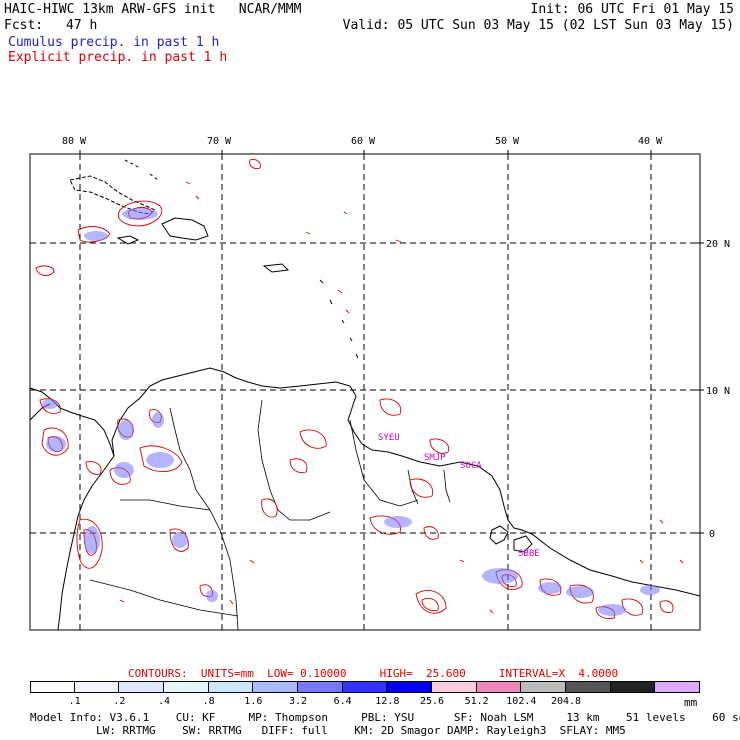 The width and height of the screenshot is (740, 740). What do you see at coordinates (342, 701) in the screenshot?
I see `colorbar-level-label: 6.4` at bounding box center [342, 701].